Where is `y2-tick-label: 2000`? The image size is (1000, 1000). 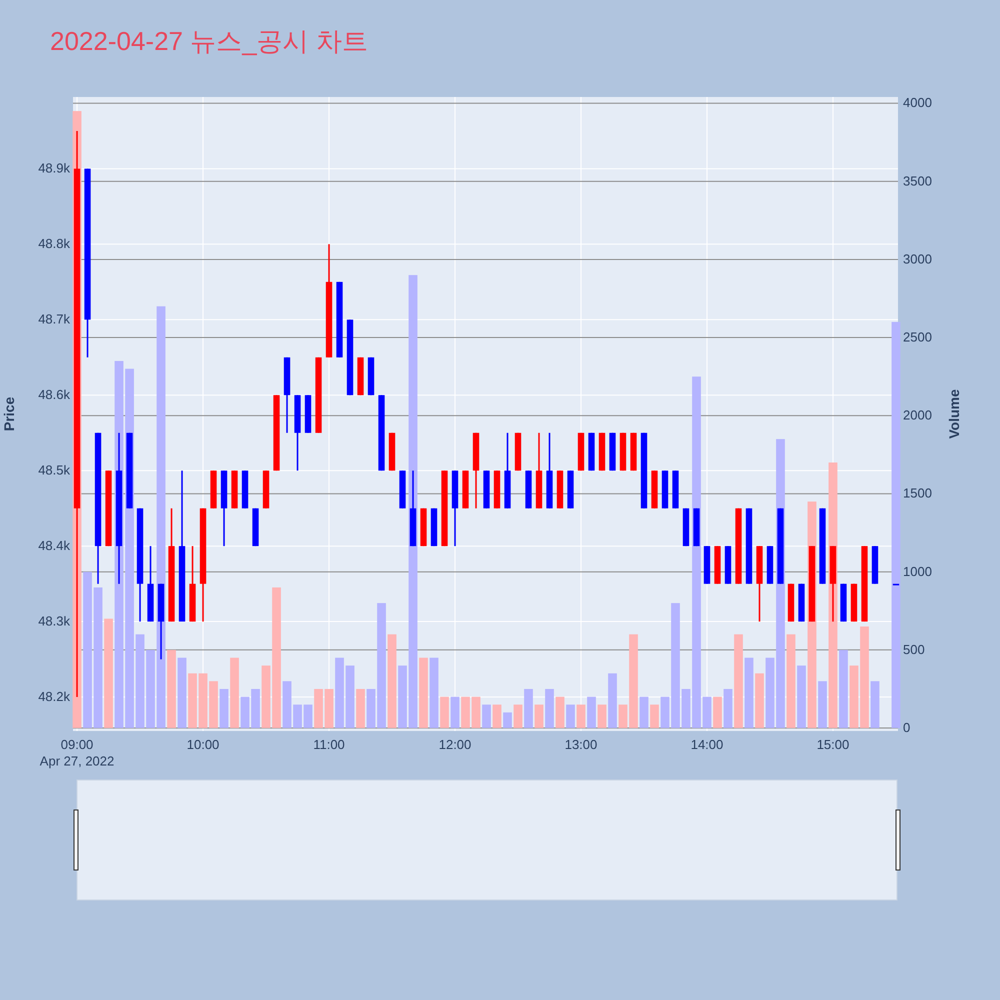
y2-tick-label: 2000 is located at coordinates (917, 415).